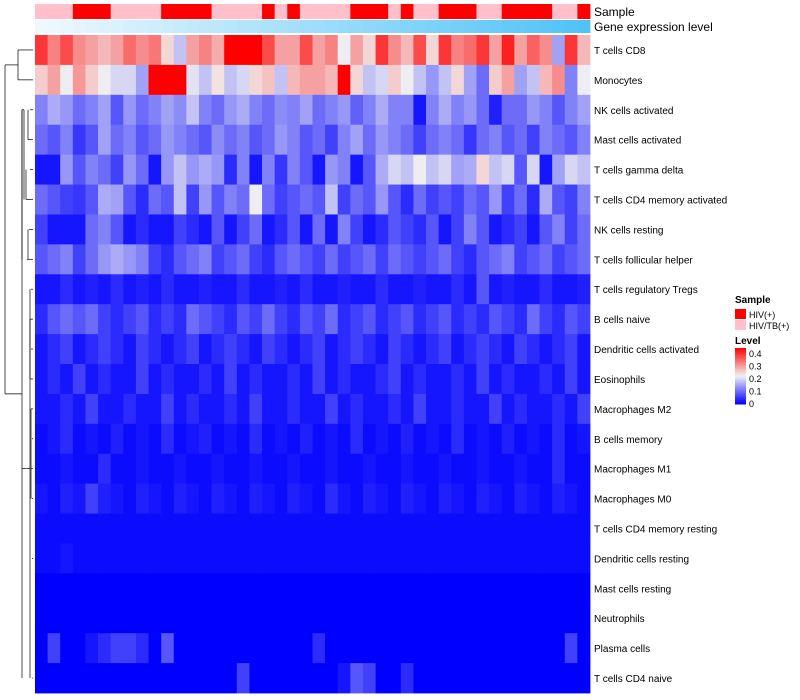 This screenshot has height=700, width=800. Describe the element at coordinates (646, 290) in the screenshot. I see `row-label: T cells regulatory Tregs` at that location.